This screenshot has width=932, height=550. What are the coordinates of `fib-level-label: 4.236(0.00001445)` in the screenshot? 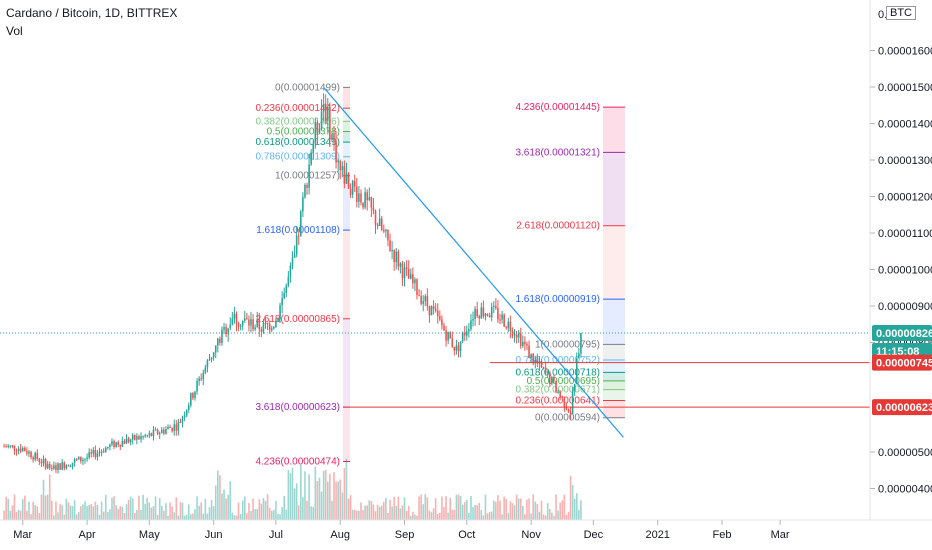 It's located at (557, 107).